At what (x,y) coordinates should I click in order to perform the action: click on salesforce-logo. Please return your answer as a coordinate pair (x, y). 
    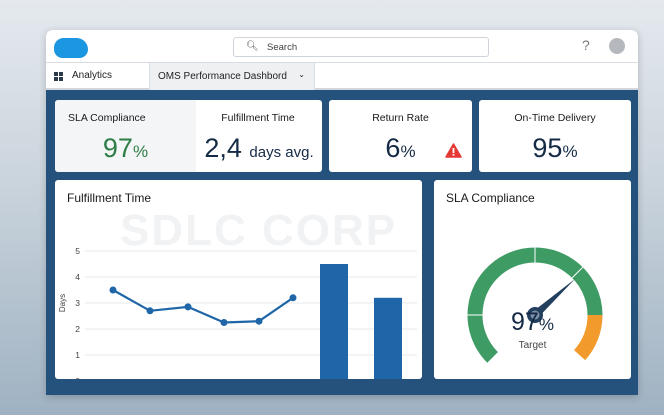
    Looking at the image, I should click on (71, 48).